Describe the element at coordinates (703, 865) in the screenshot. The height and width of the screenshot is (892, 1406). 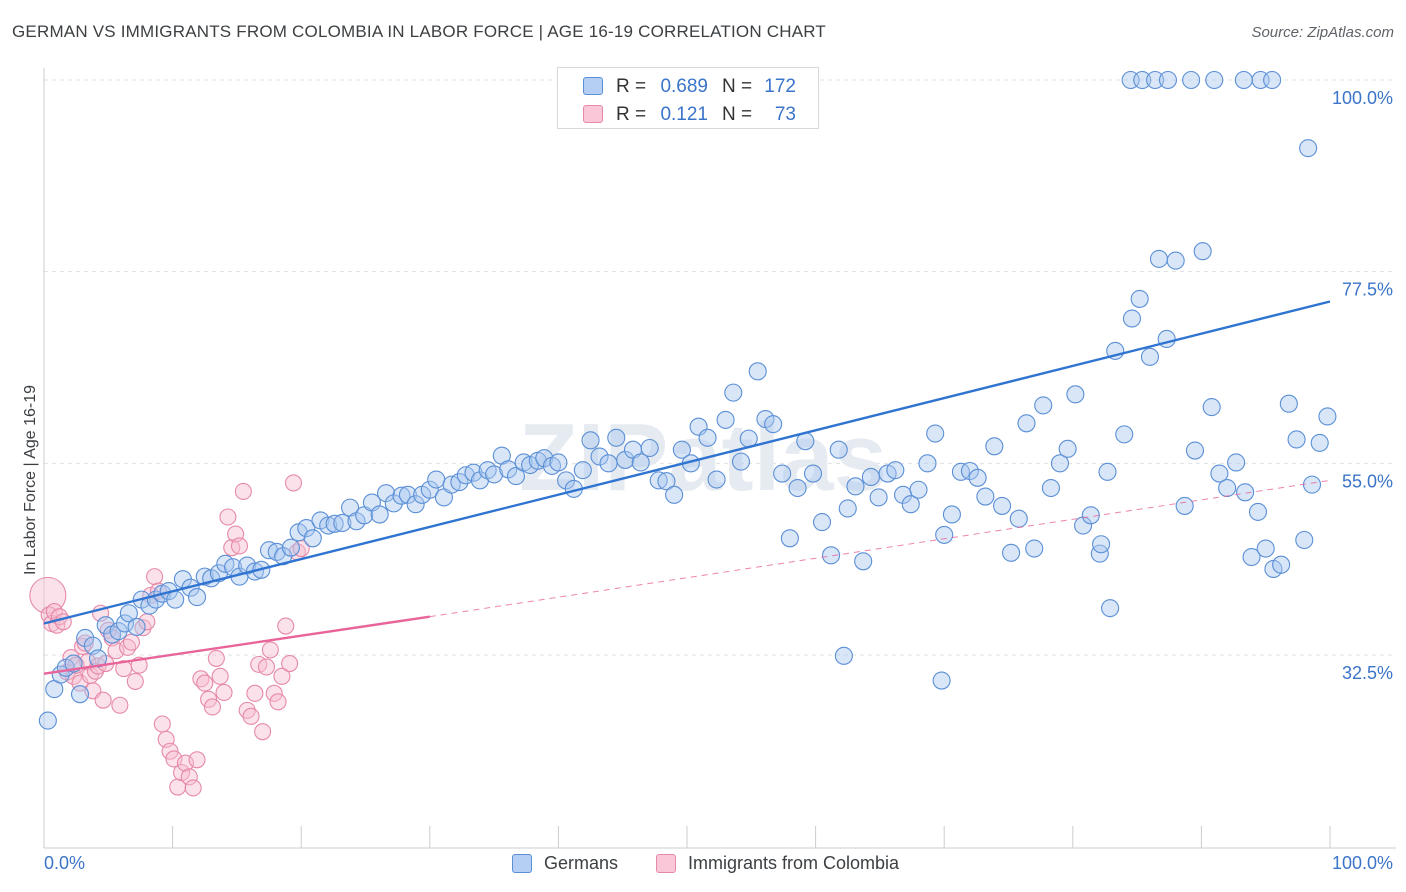
I see `series-legend: Germans Immigrants from Colombia` at that location.